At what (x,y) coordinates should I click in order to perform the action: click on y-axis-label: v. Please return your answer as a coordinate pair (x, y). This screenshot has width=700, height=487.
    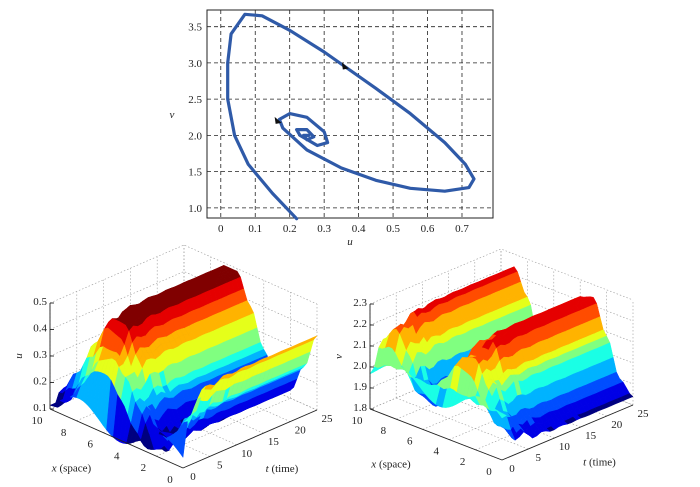
    Looking at the image, I should click on (172, 115).